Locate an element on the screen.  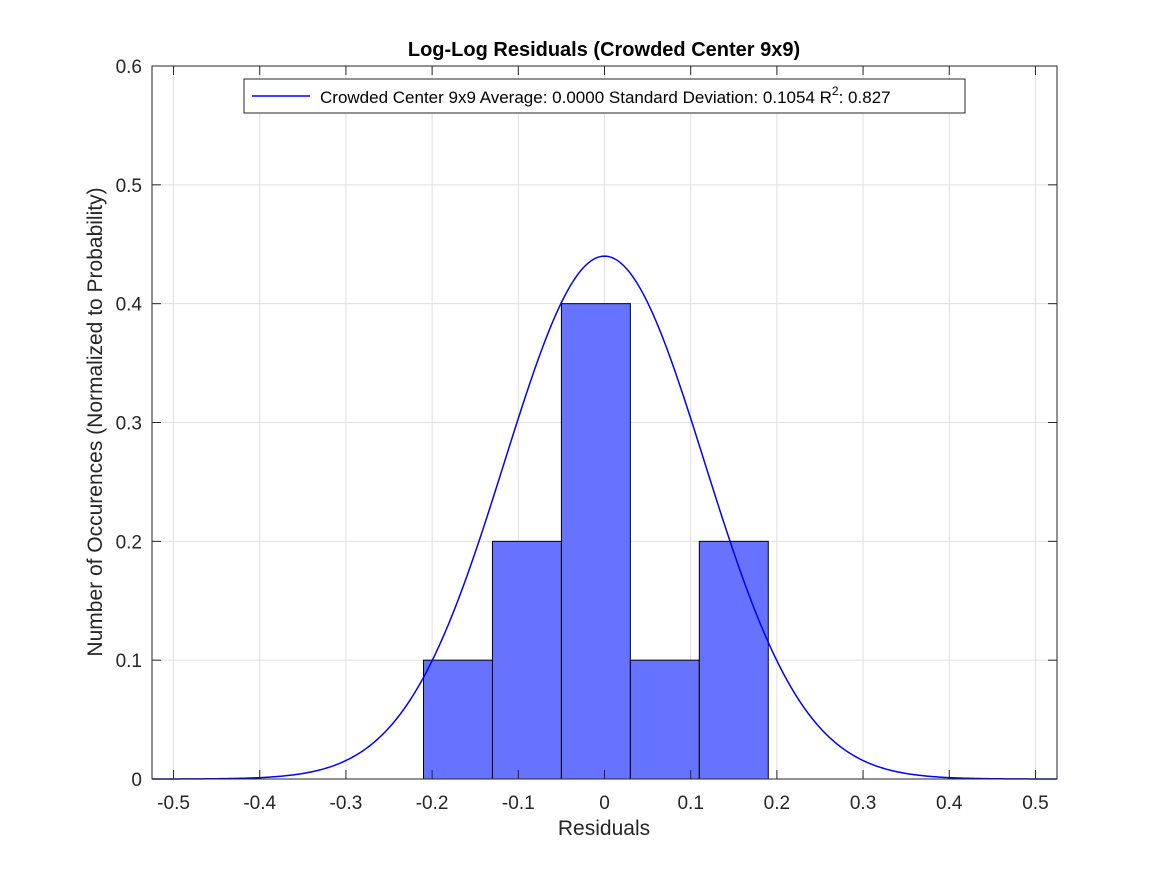
x-tick-label: 0.4 is located at coordinates (949, 803).